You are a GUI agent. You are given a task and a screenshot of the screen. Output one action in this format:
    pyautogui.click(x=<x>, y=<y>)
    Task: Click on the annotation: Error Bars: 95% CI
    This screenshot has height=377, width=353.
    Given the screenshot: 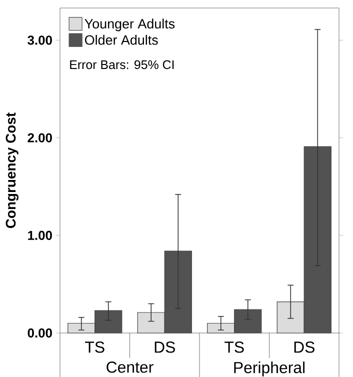 What is the action you would take?
    pyautogui.click(x=122, y=65)
    